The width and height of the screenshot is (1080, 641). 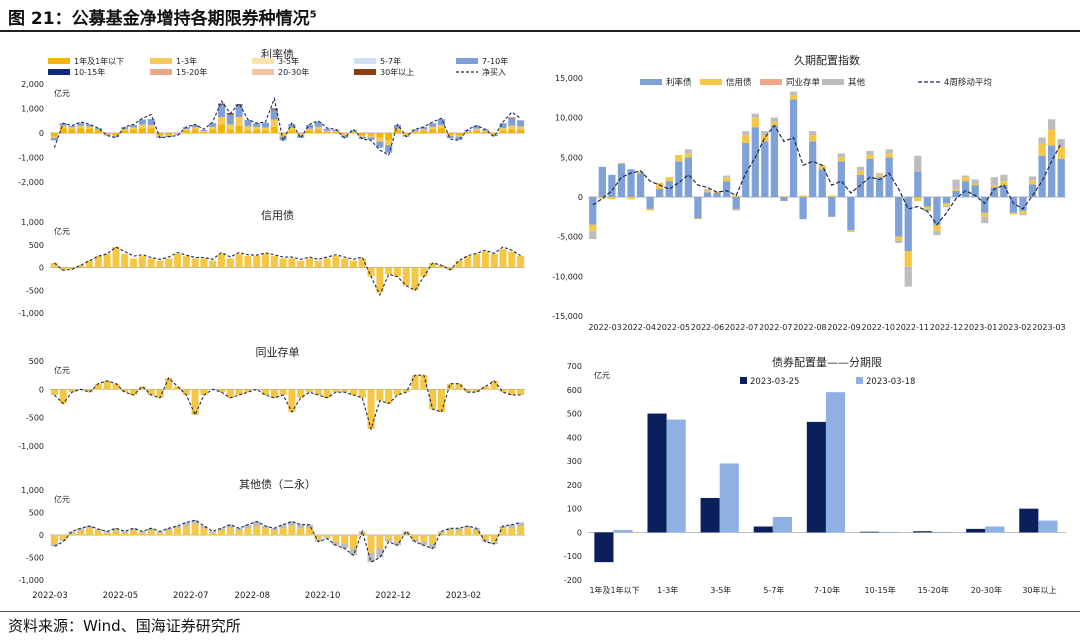 I want to click on allocation-legend-swatch, so click(x=859, y=380).